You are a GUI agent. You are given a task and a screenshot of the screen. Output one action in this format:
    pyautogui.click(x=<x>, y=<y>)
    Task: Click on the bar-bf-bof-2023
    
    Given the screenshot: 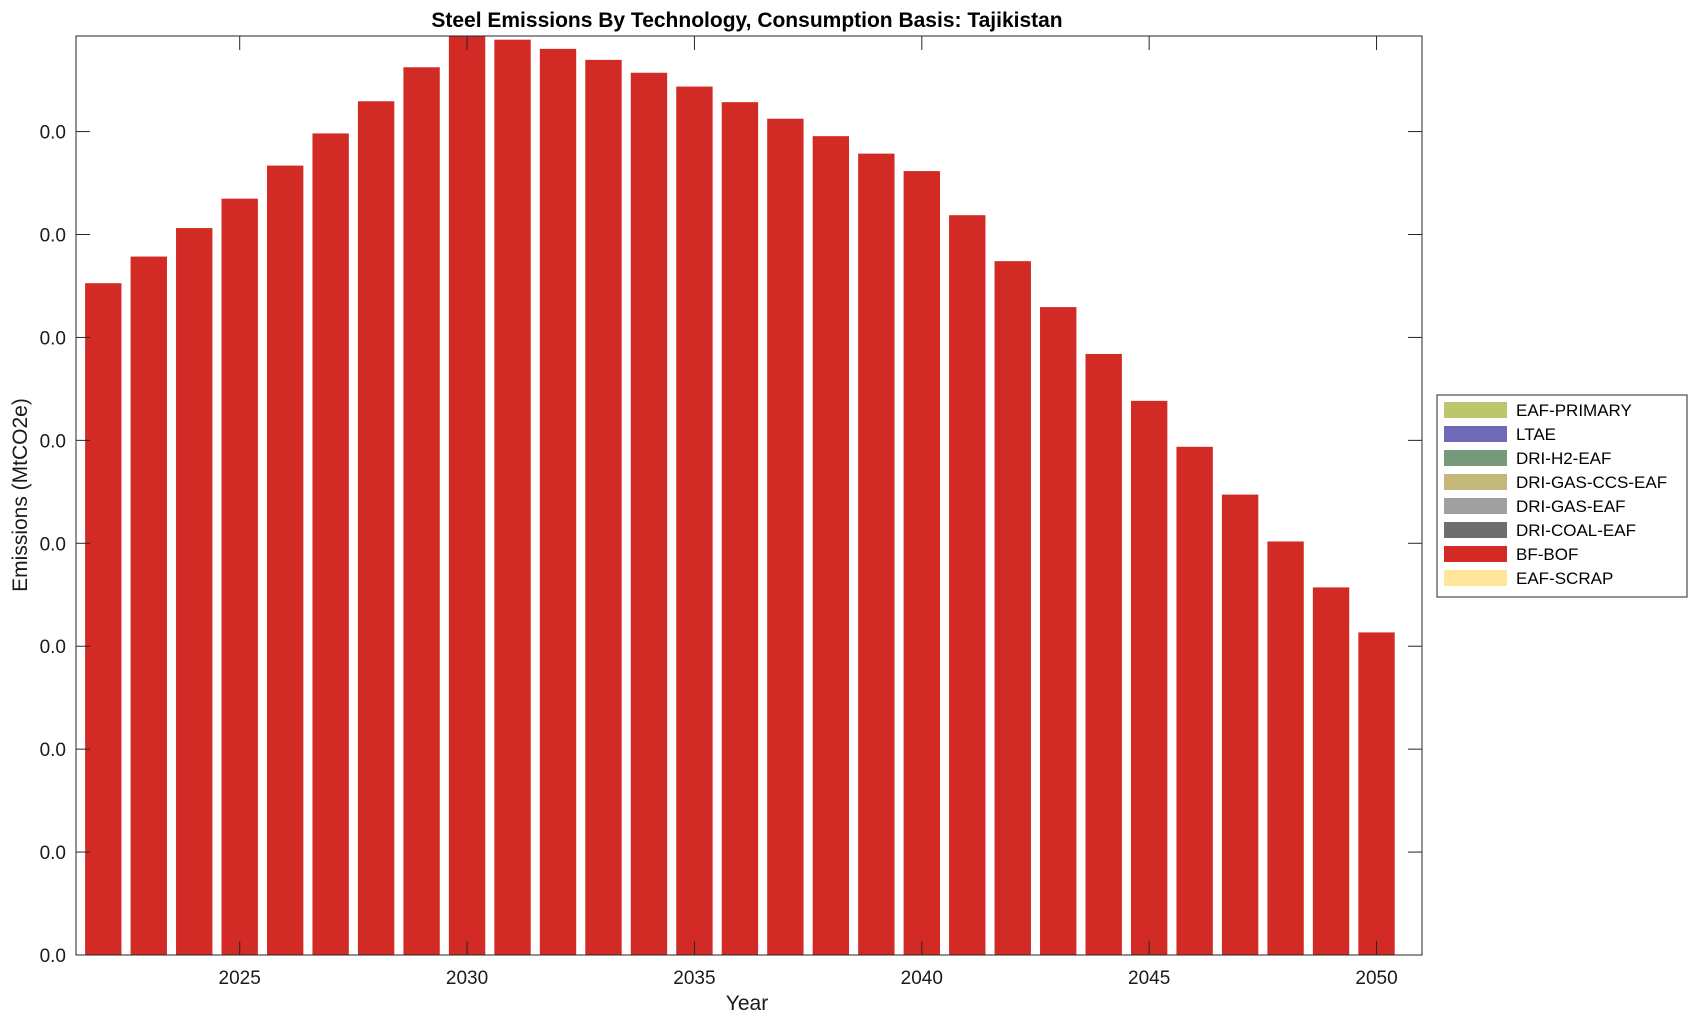 What is the action you would take?
    pyautogui.click(x=148, y=605)
    